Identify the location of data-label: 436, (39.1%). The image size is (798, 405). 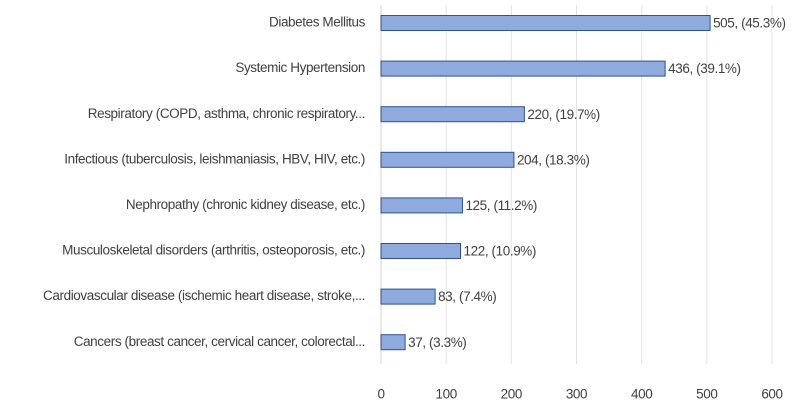
(704, 68).